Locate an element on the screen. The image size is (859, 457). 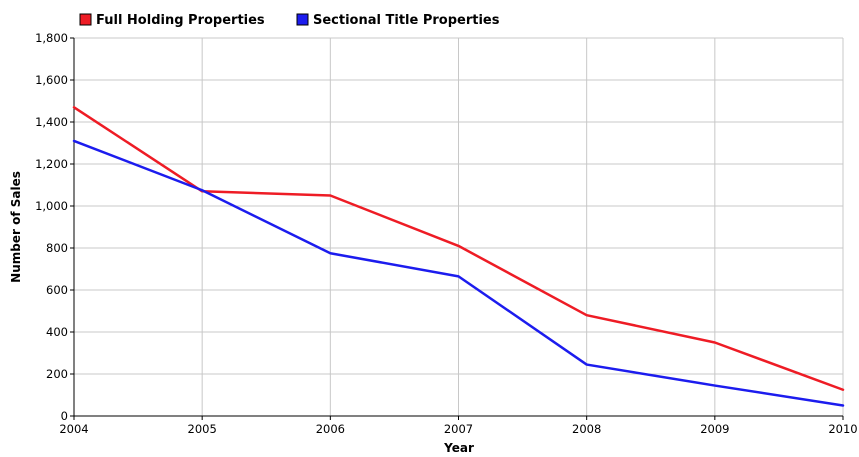
y-axis-ticks: 0 200 400 600 800 1,000 1,200 1,400 1,600 1,800 is located at coordinates (54, 227).